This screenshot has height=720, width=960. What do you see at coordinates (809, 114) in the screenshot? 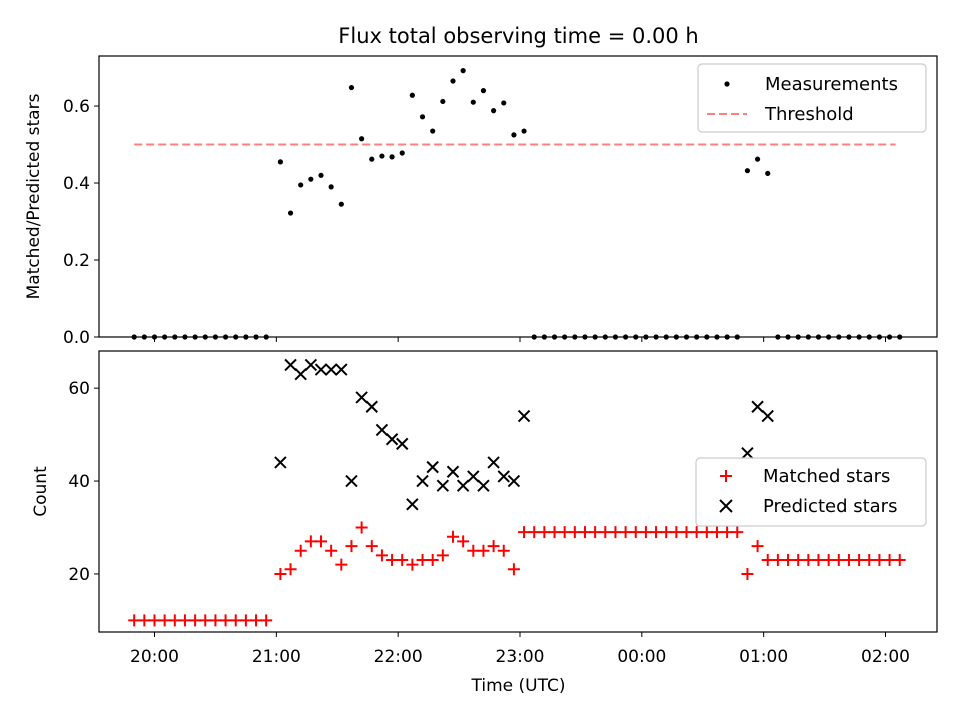
I see `legend-threshold-label: Threshold` at bounding box center [809, 114].